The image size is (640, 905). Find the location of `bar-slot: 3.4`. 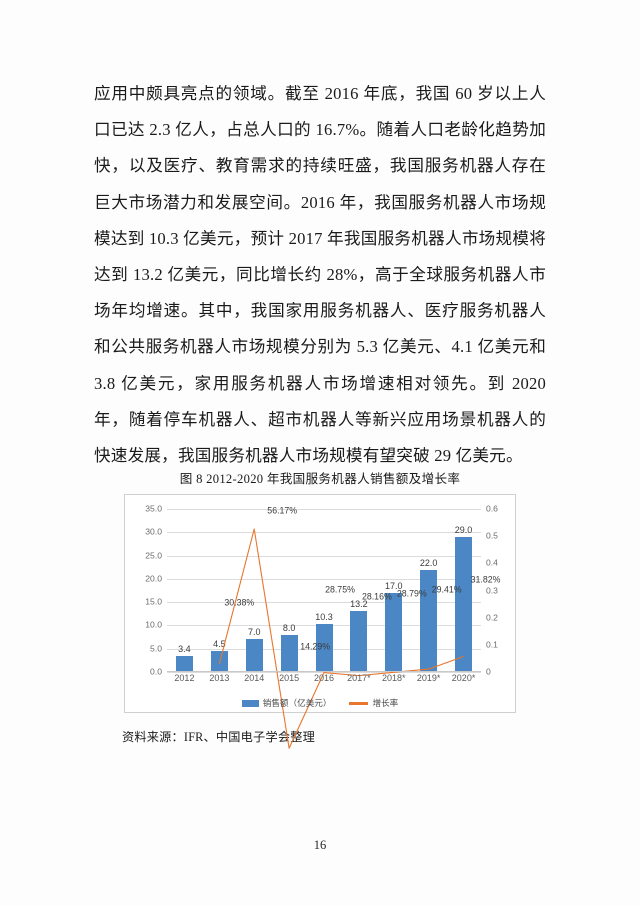

bar-slot: 3.4 is located at coordinates (184, 590).